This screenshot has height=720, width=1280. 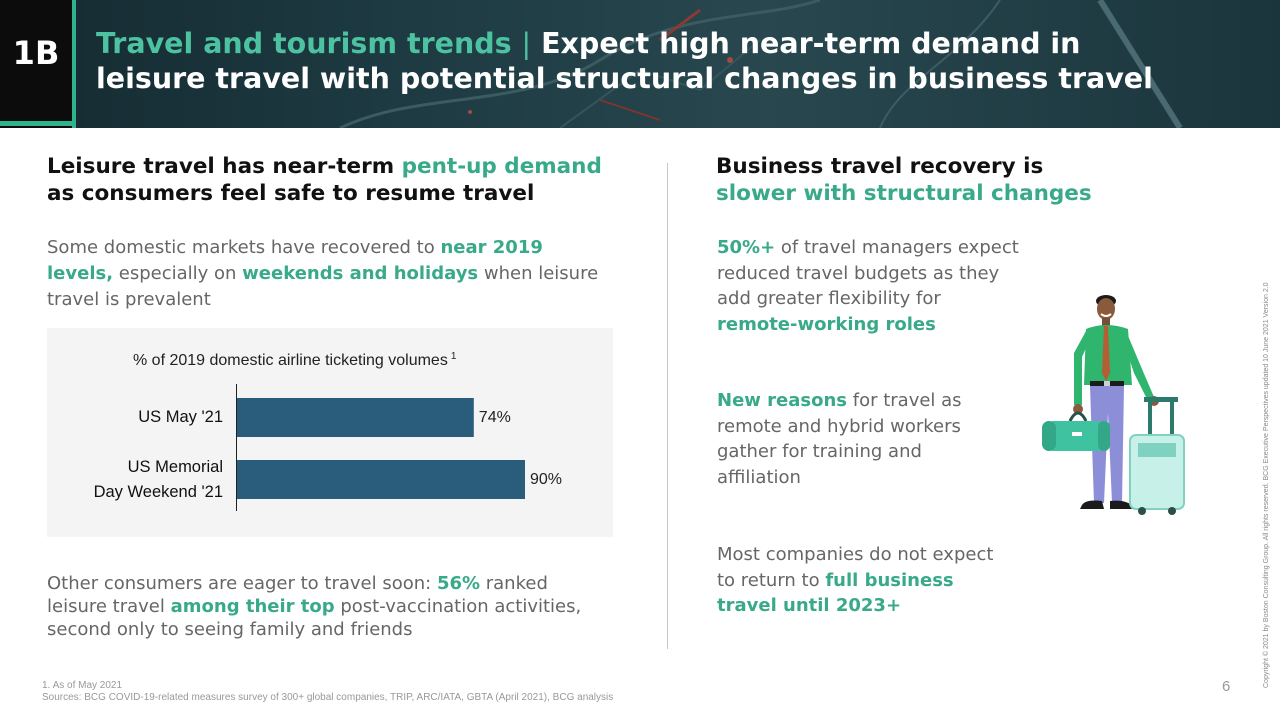 What do you see at coordinates (458, 606) in the screenshot?
I see `text: post-vaccination activities,` at bounding box center [458, 606].